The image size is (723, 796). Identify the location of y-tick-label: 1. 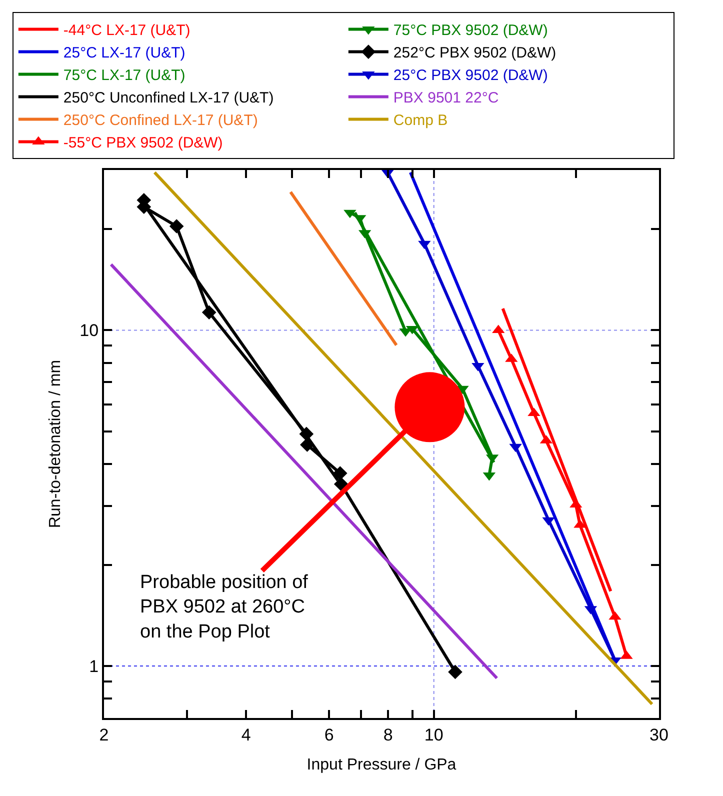
(94, 666).